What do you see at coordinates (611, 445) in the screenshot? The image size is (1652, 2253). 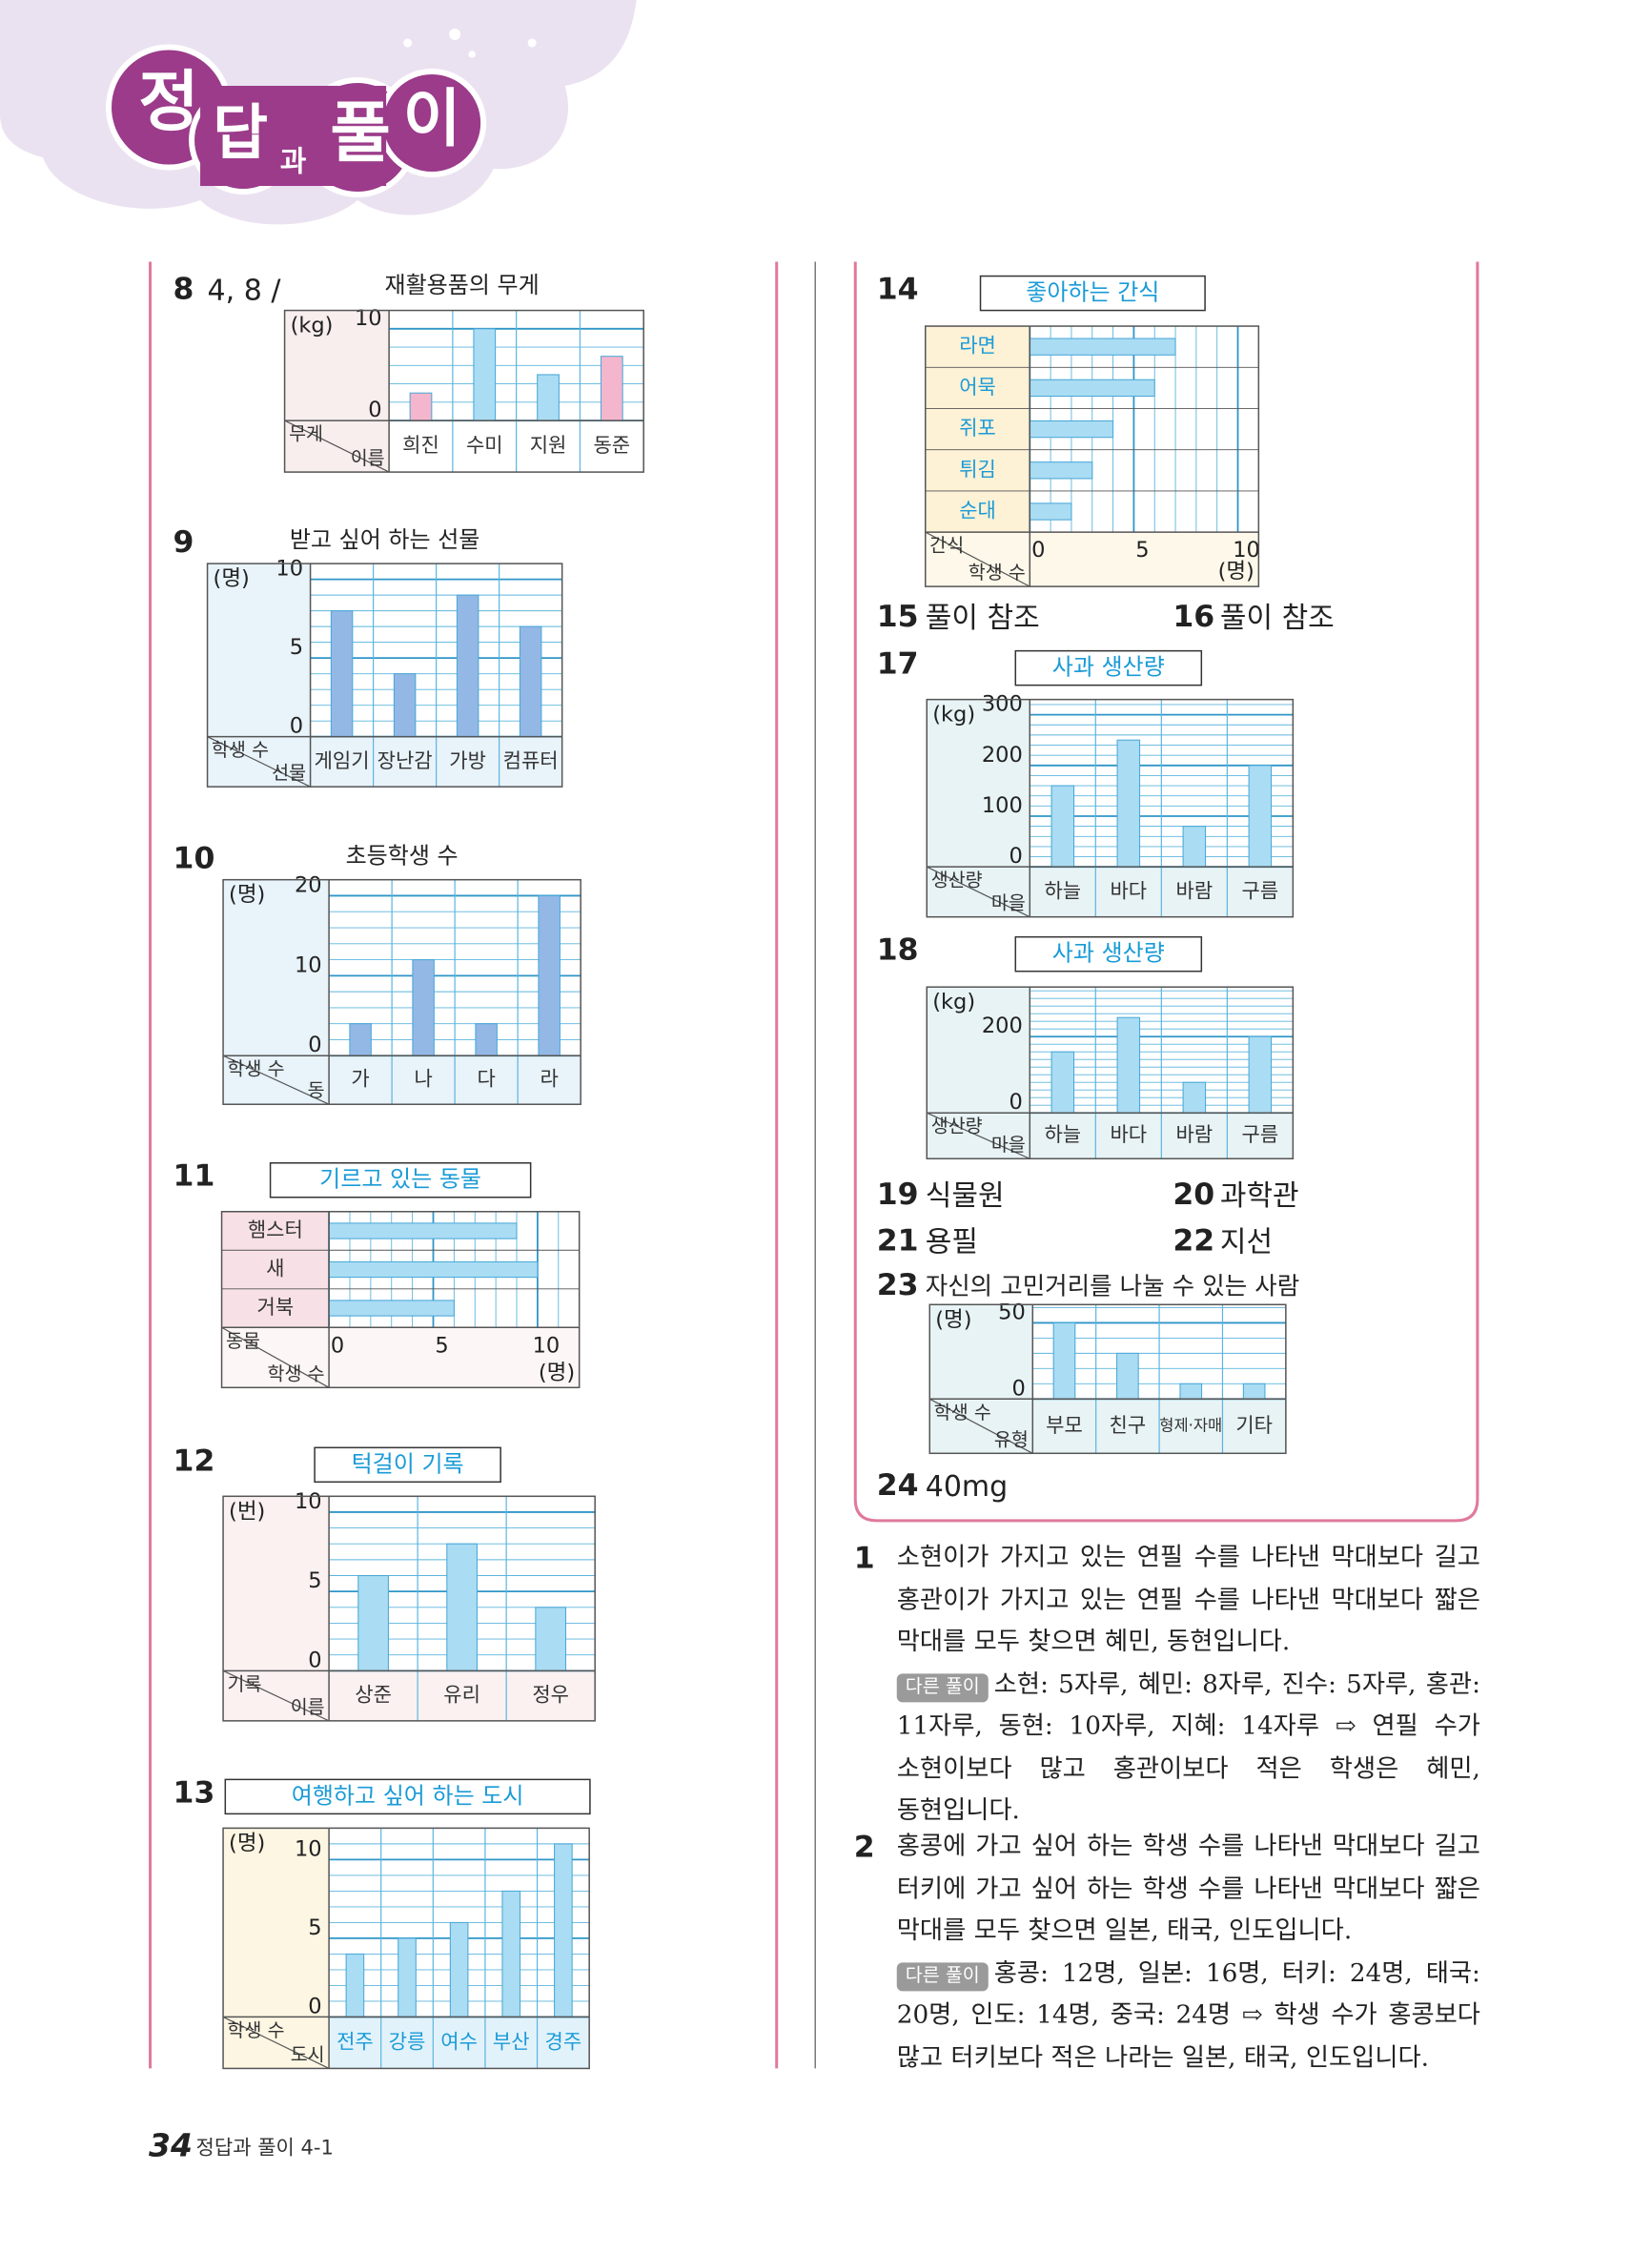 I see `x-tick-label: 동준` at bounding box center [611, 445].